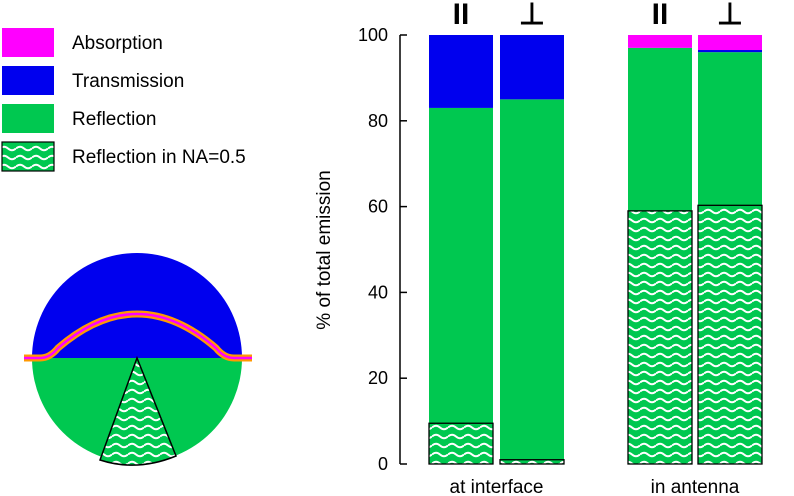  What do you see at coordinates (117, 43) in the screenshot?
I see `legend-label-absorption: Absorption` at bounding box center [117, 43].